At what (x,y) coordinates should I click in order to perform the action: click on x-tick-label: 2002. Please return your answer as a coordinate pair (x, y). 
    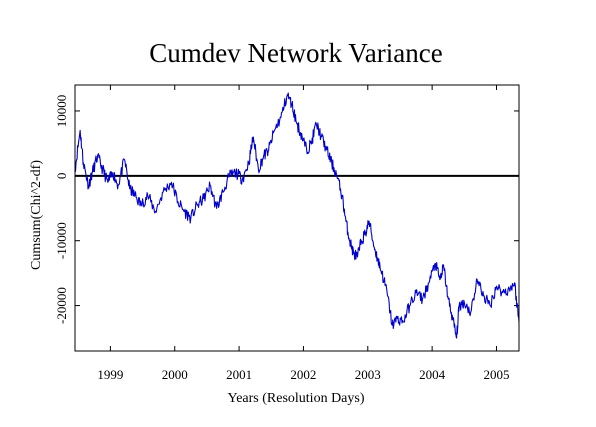
    Looking at the image, I should click on (303, 374).